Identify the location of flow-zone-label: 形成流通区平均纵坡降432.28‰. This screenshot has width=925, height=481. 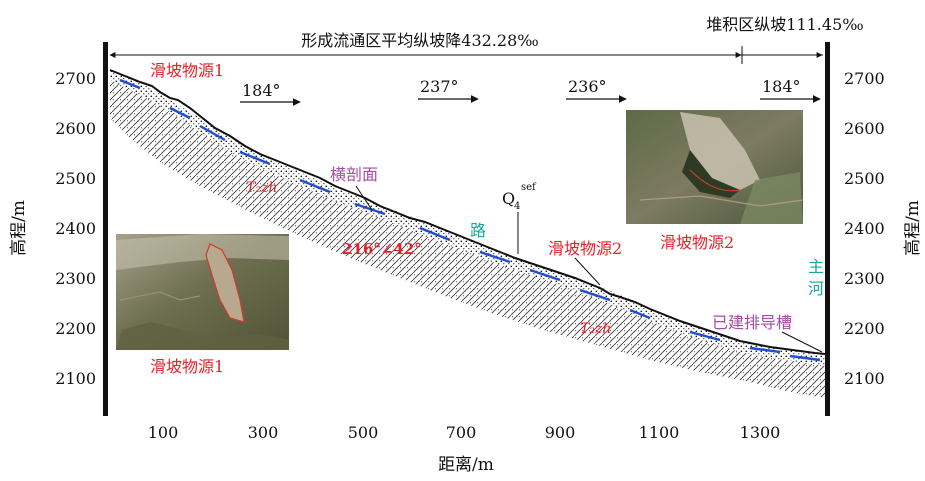
(419, 40).